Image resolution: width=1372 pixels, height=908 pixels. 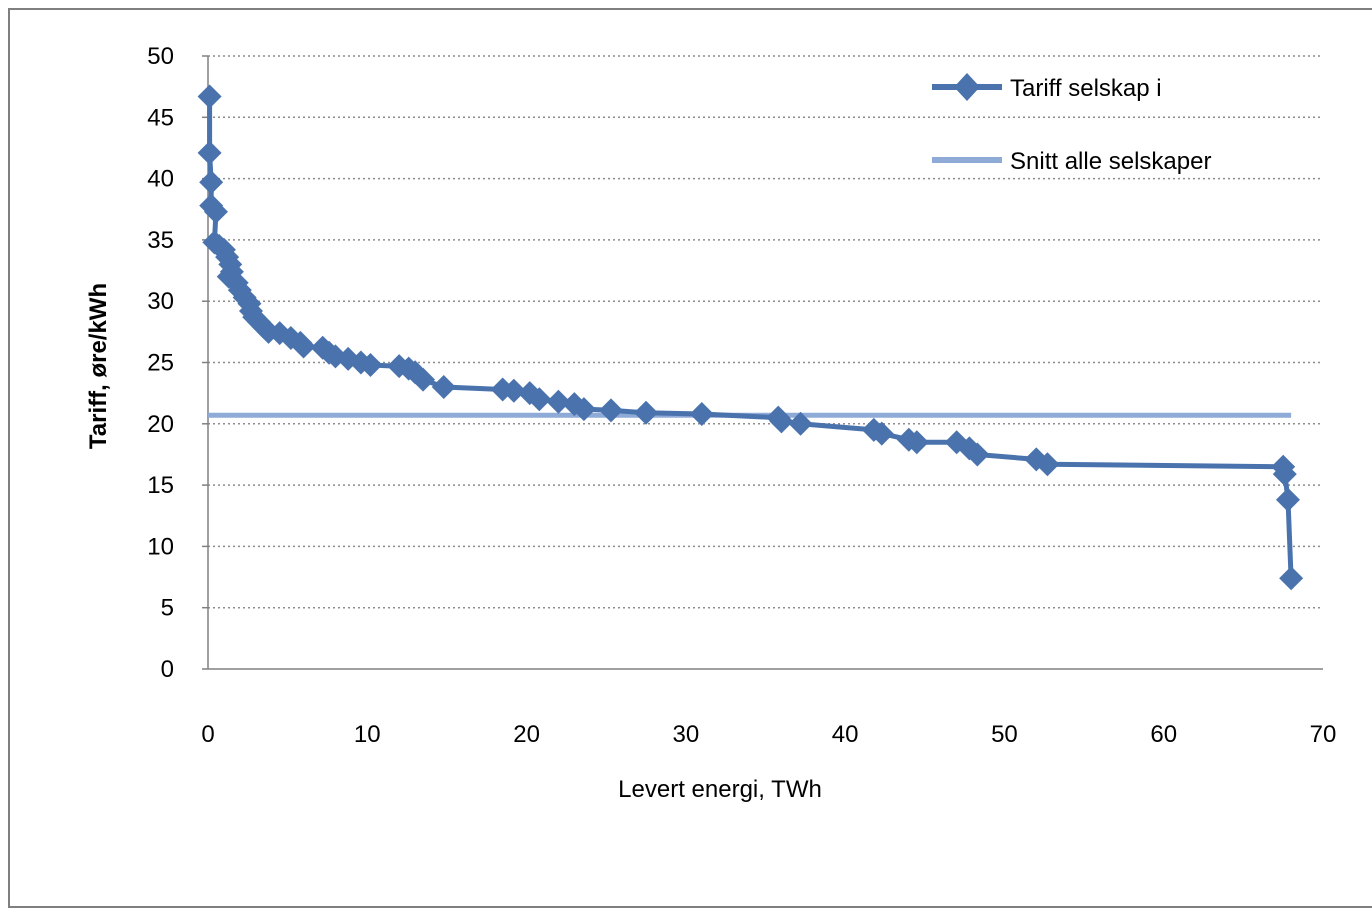 What do you see at coordinates (1110, 161) in the screenshot?
I see `legend-label-average: Snitt alle selskaper` at bounding box center [1110, 161].